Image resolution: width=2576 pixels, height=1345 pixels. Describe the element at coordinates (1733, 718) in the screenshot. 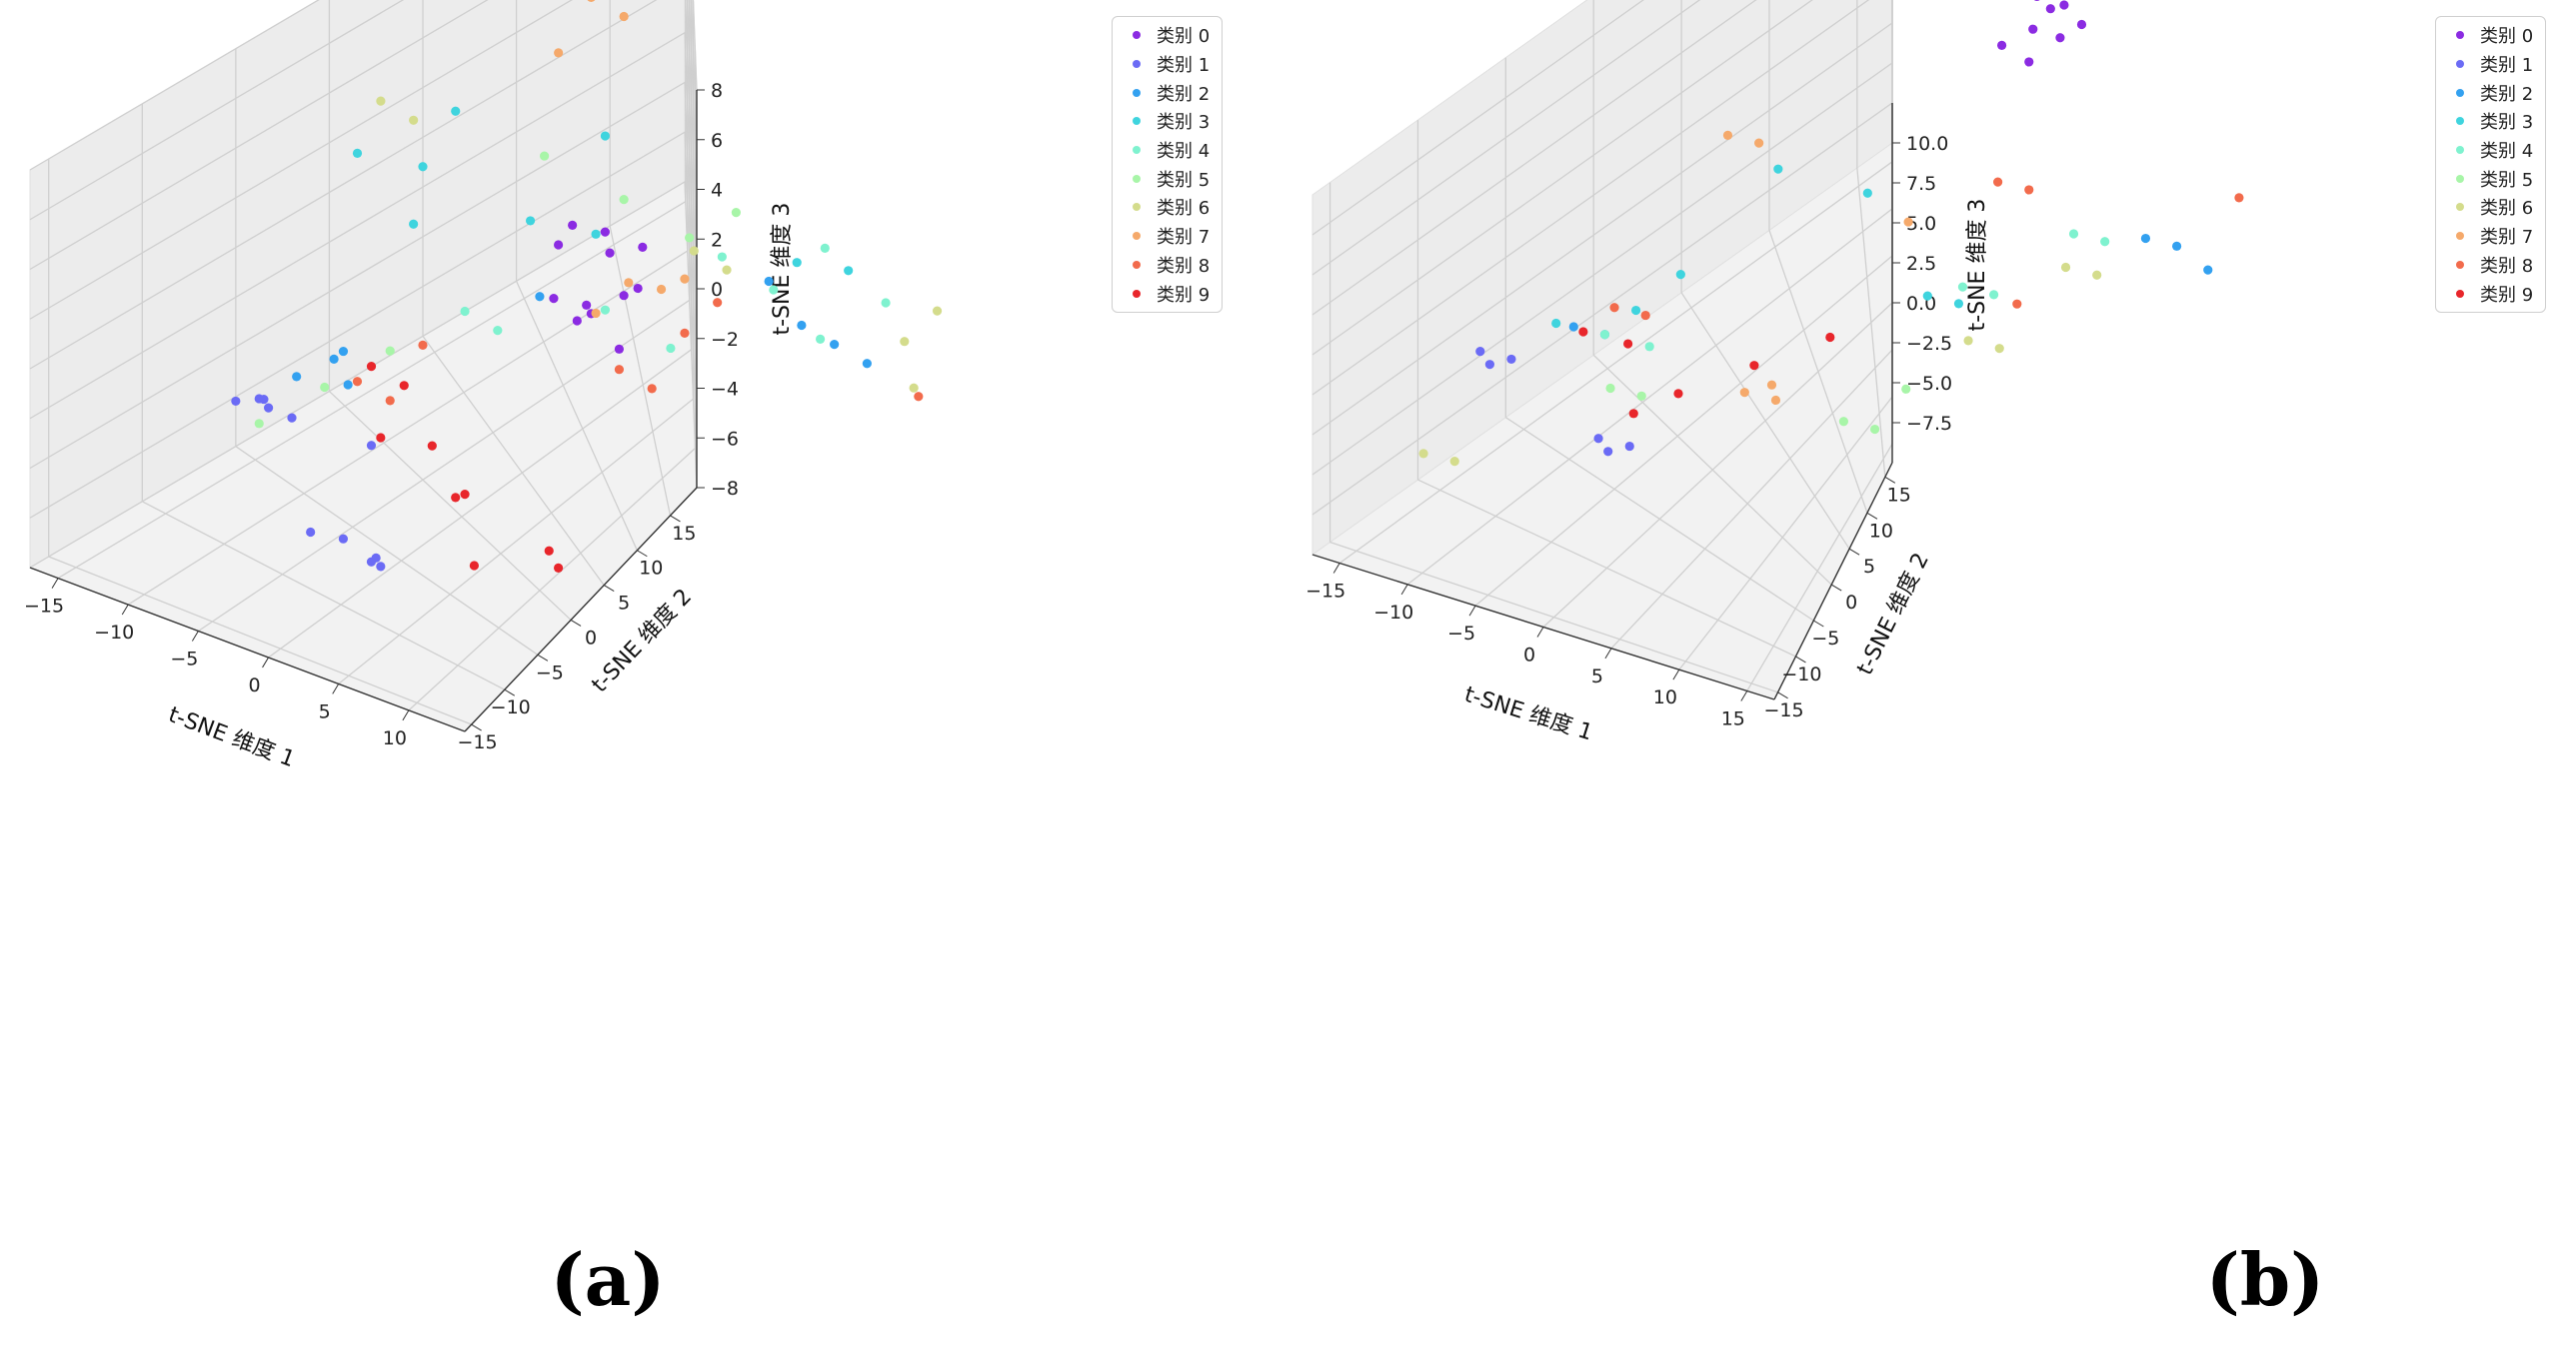

I see `x-tick-label: 15` at that location.